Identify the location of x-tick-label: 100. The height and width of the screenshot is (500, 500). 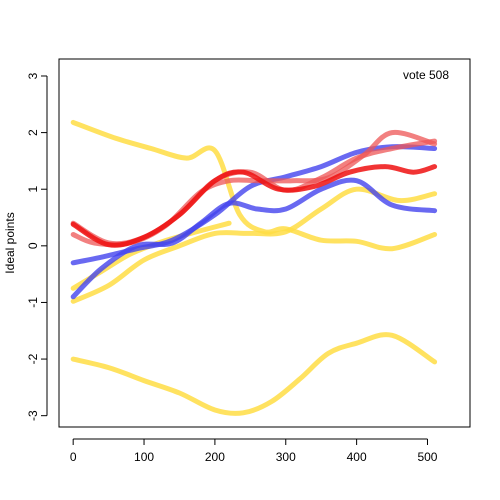
(144, 457).